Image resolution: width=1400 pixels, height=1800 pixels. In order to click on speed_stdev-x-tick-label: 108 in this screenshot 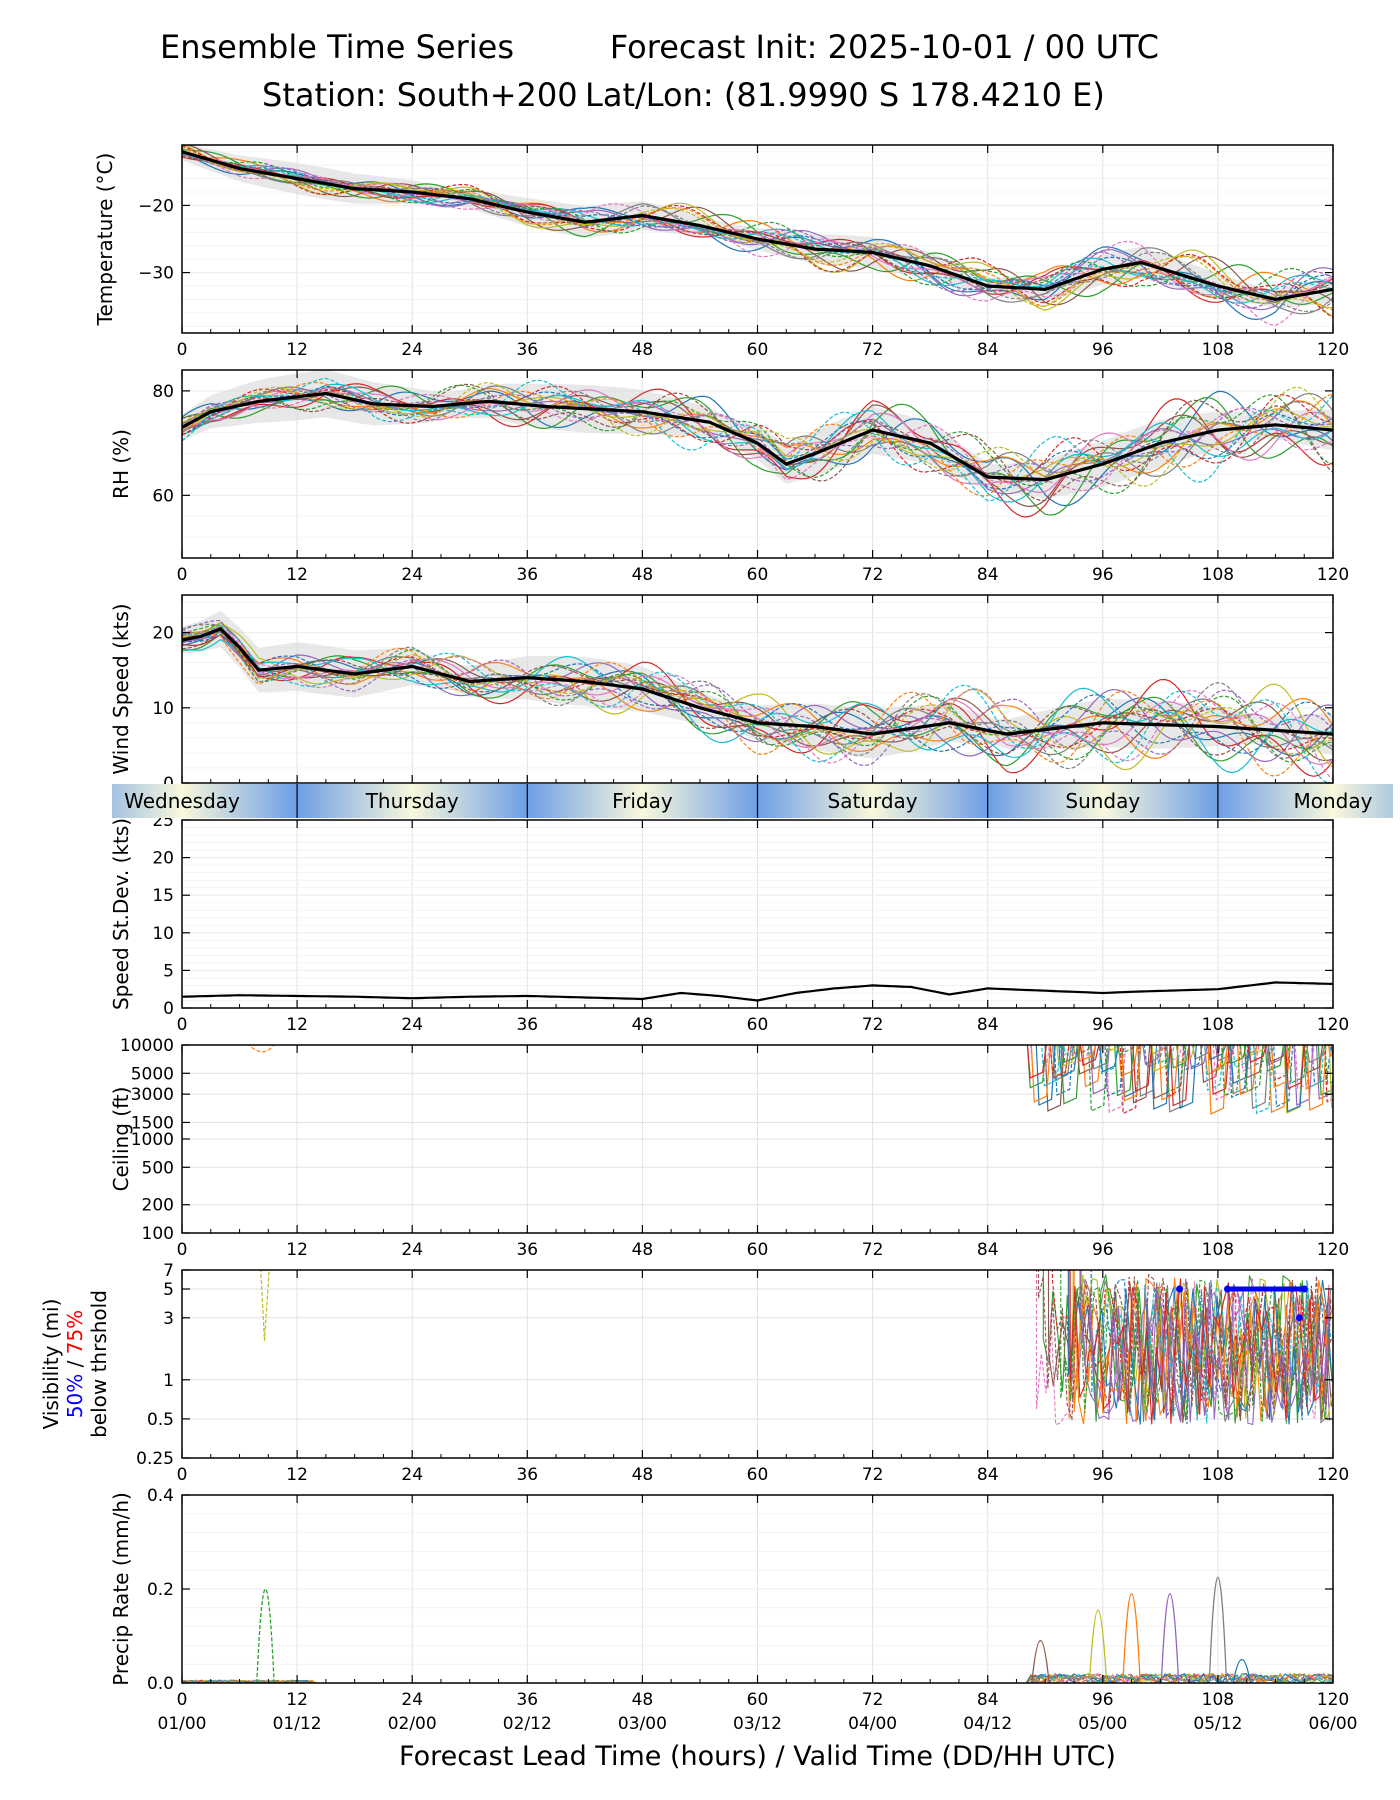, I will do `click(1218, 1025)`.